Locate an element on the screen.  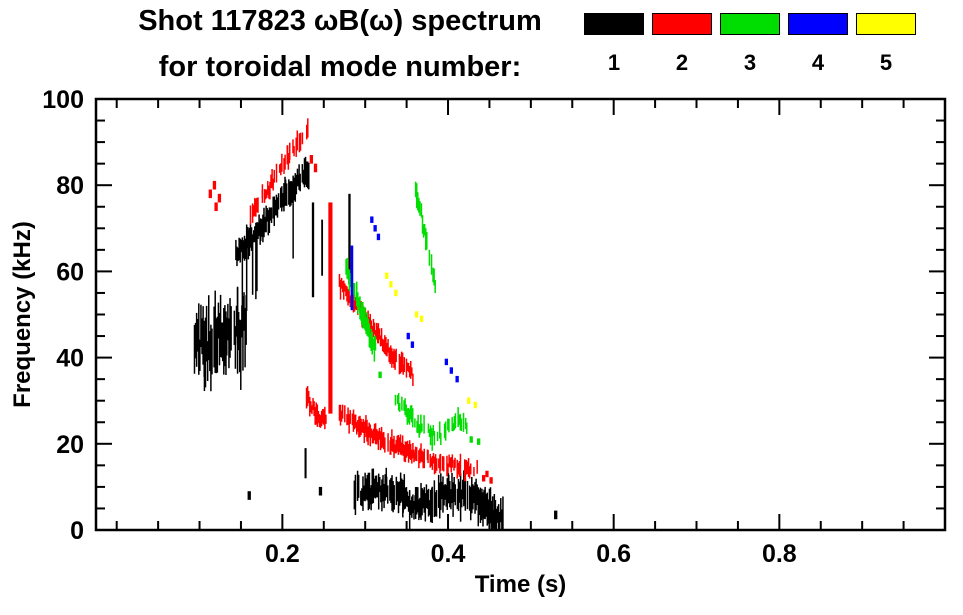
x-tick-label: 0.2 is located at coordinates (282, 554).